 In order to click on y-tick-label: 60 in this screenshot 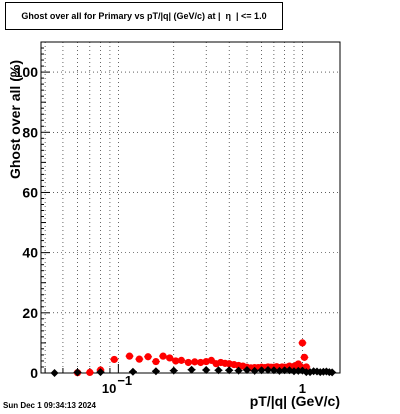, I will do `click(30, 192)`.